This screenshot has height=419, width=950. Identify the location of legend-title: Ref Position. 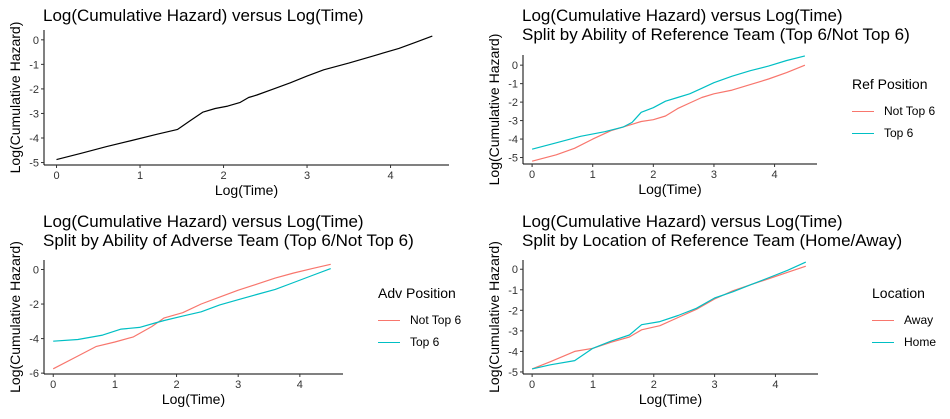
(890, 84).